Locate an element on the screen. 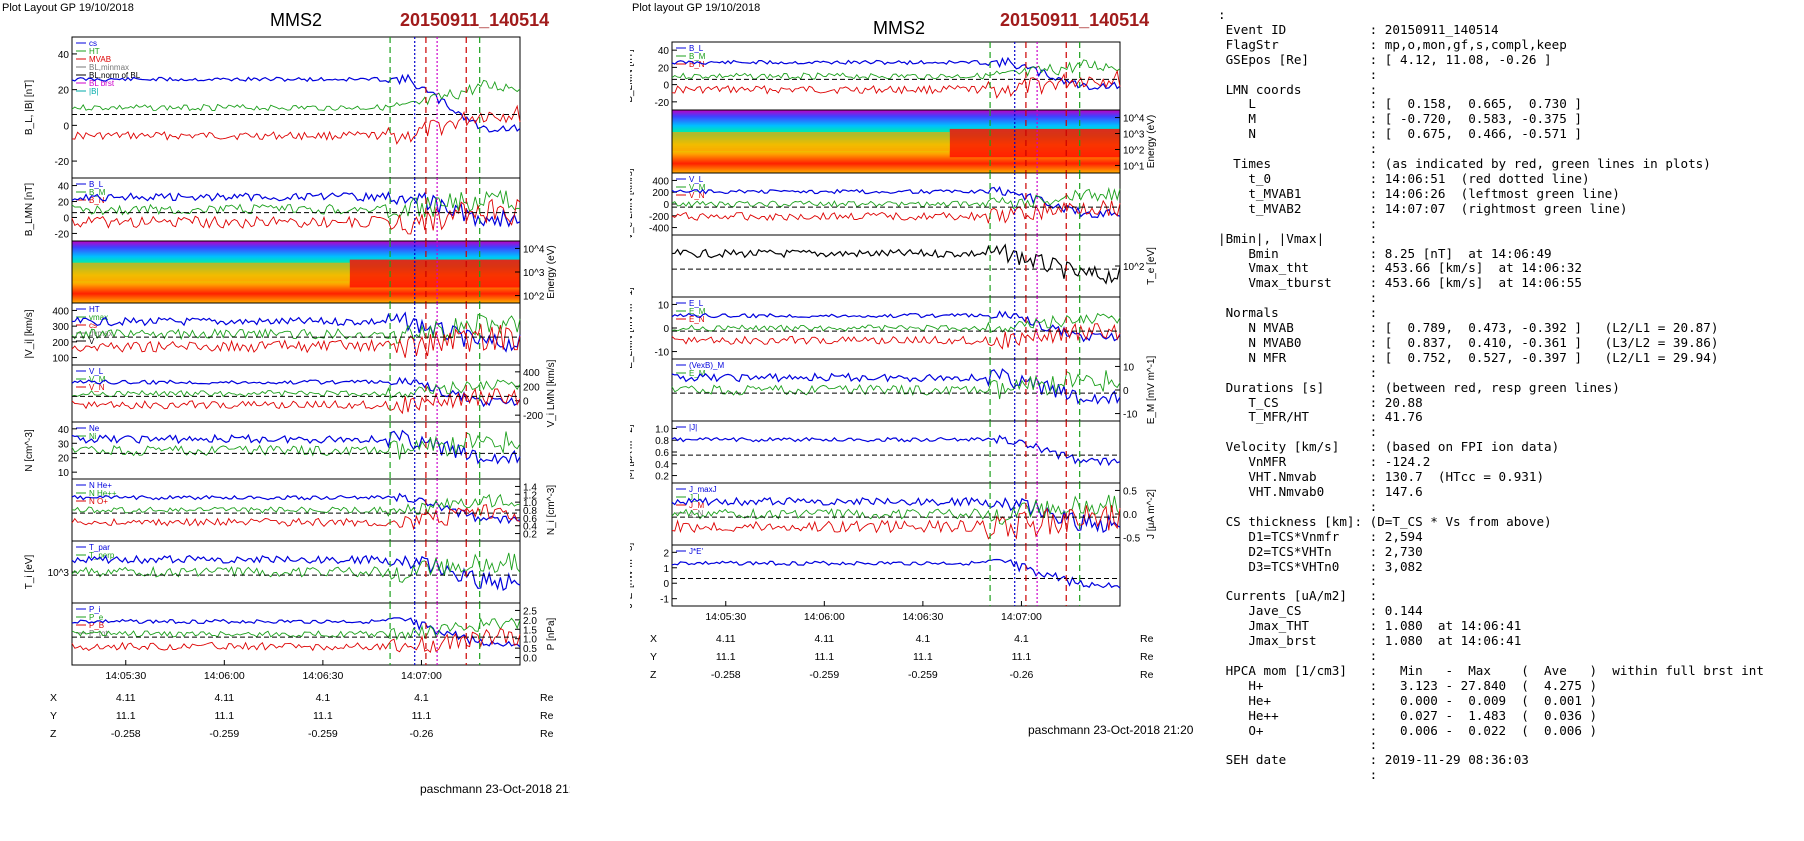 Image resolution: width=1804 pixels, height=841 pixels. y-axis-label: N_i [cm^-3] is located at coordinates (551, 510).